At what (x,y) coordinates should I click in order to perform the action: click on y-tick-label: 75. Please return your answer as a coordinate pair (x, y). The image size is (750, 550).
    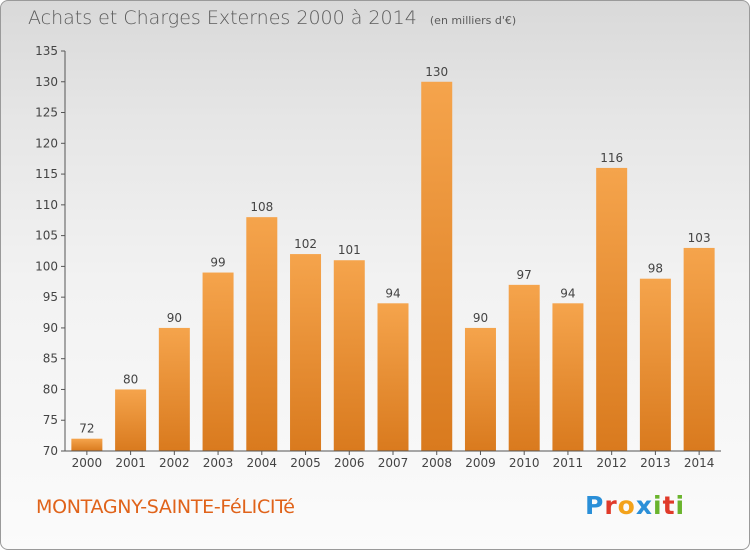
    Looking at the image, I should click on (50, 420).